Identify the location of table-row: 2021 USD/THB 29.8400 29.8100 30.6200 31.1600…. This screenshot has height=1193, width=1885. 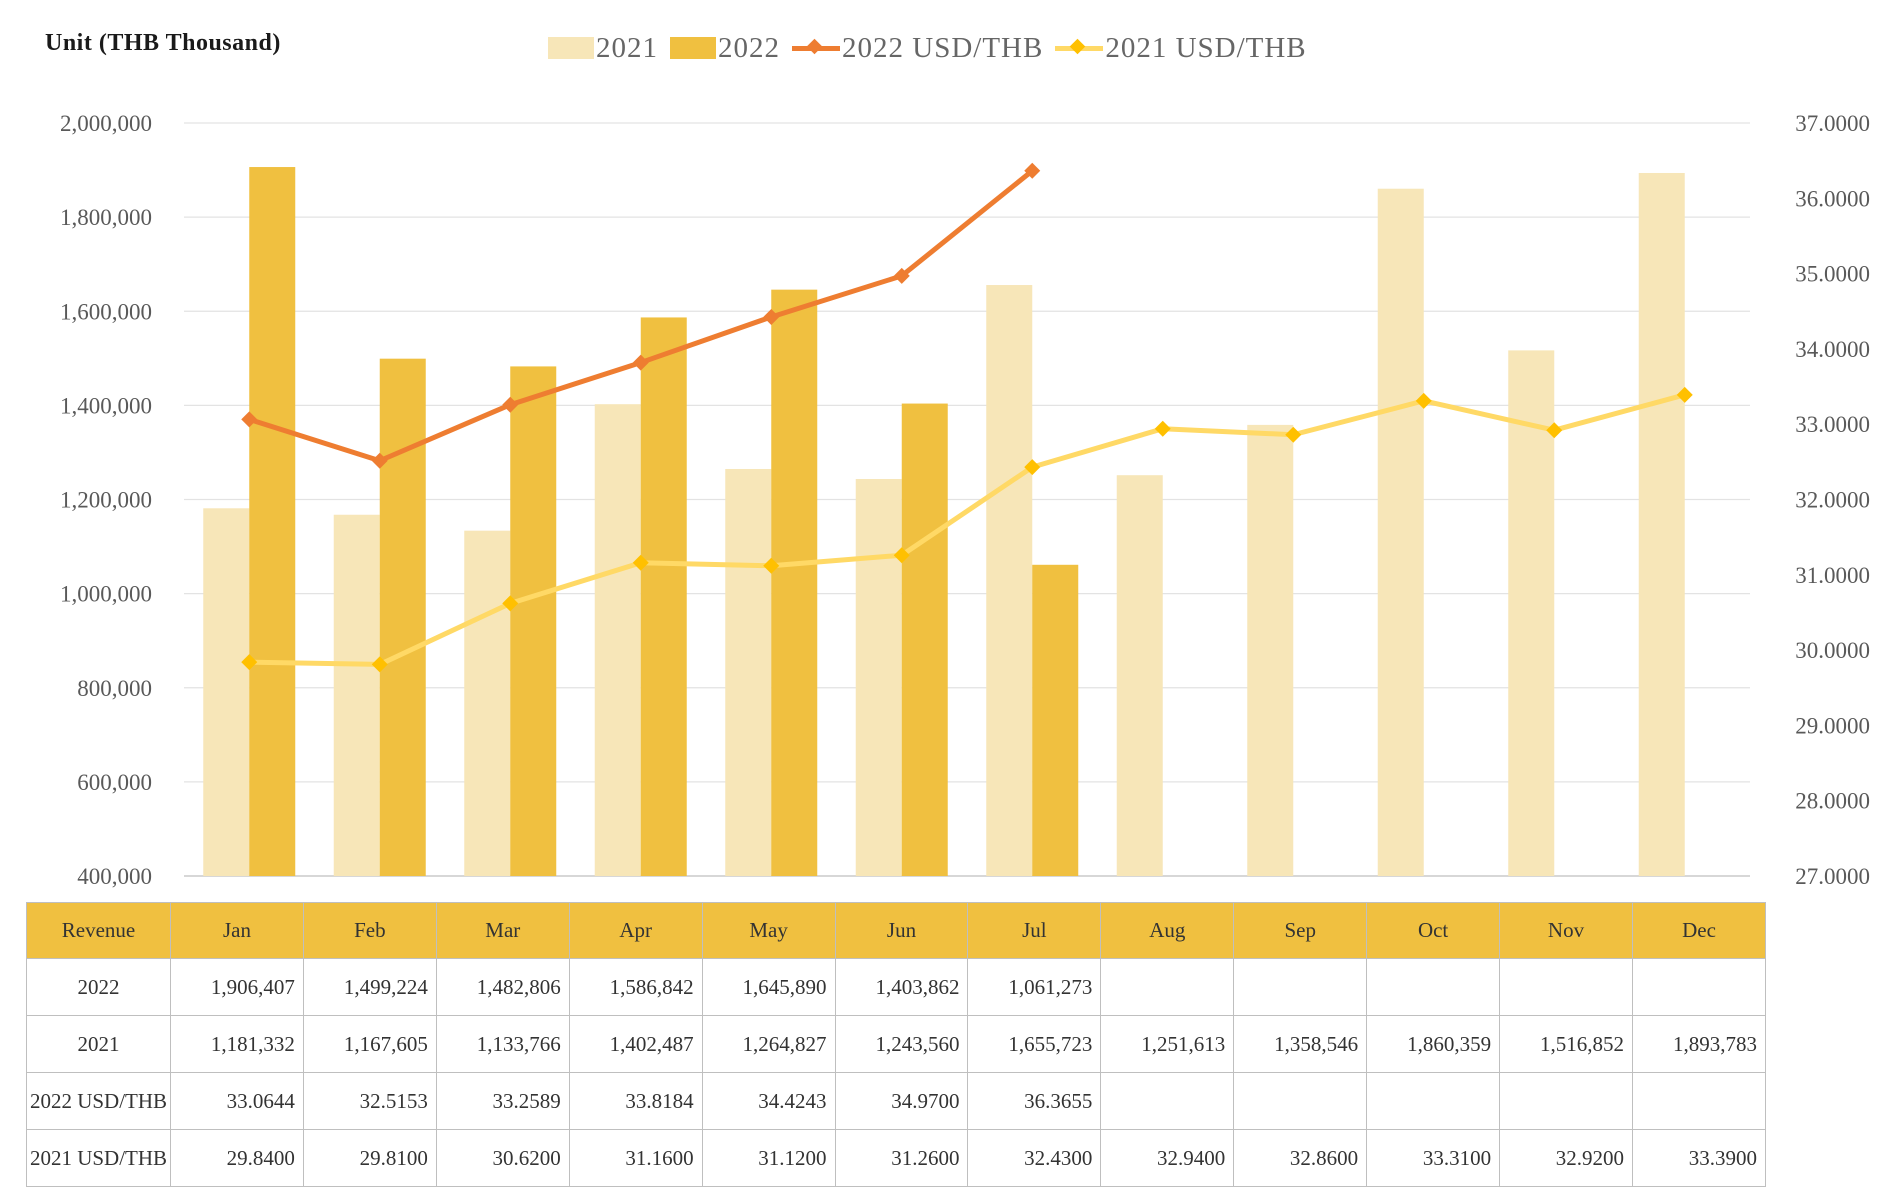
(896, 1158).